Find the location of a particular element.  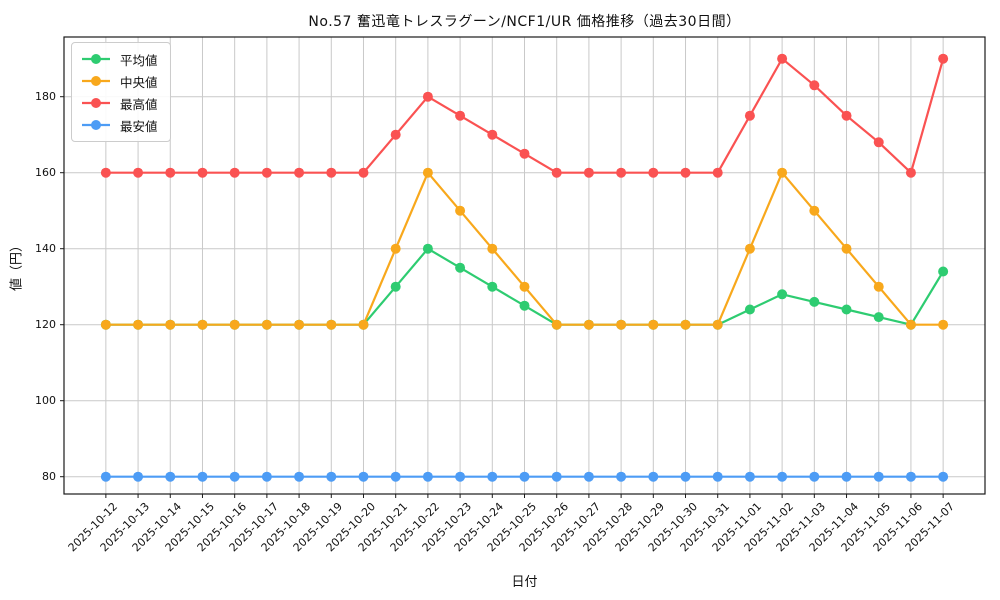

y-tick-label: 180 is located at coordinates (45, 96).